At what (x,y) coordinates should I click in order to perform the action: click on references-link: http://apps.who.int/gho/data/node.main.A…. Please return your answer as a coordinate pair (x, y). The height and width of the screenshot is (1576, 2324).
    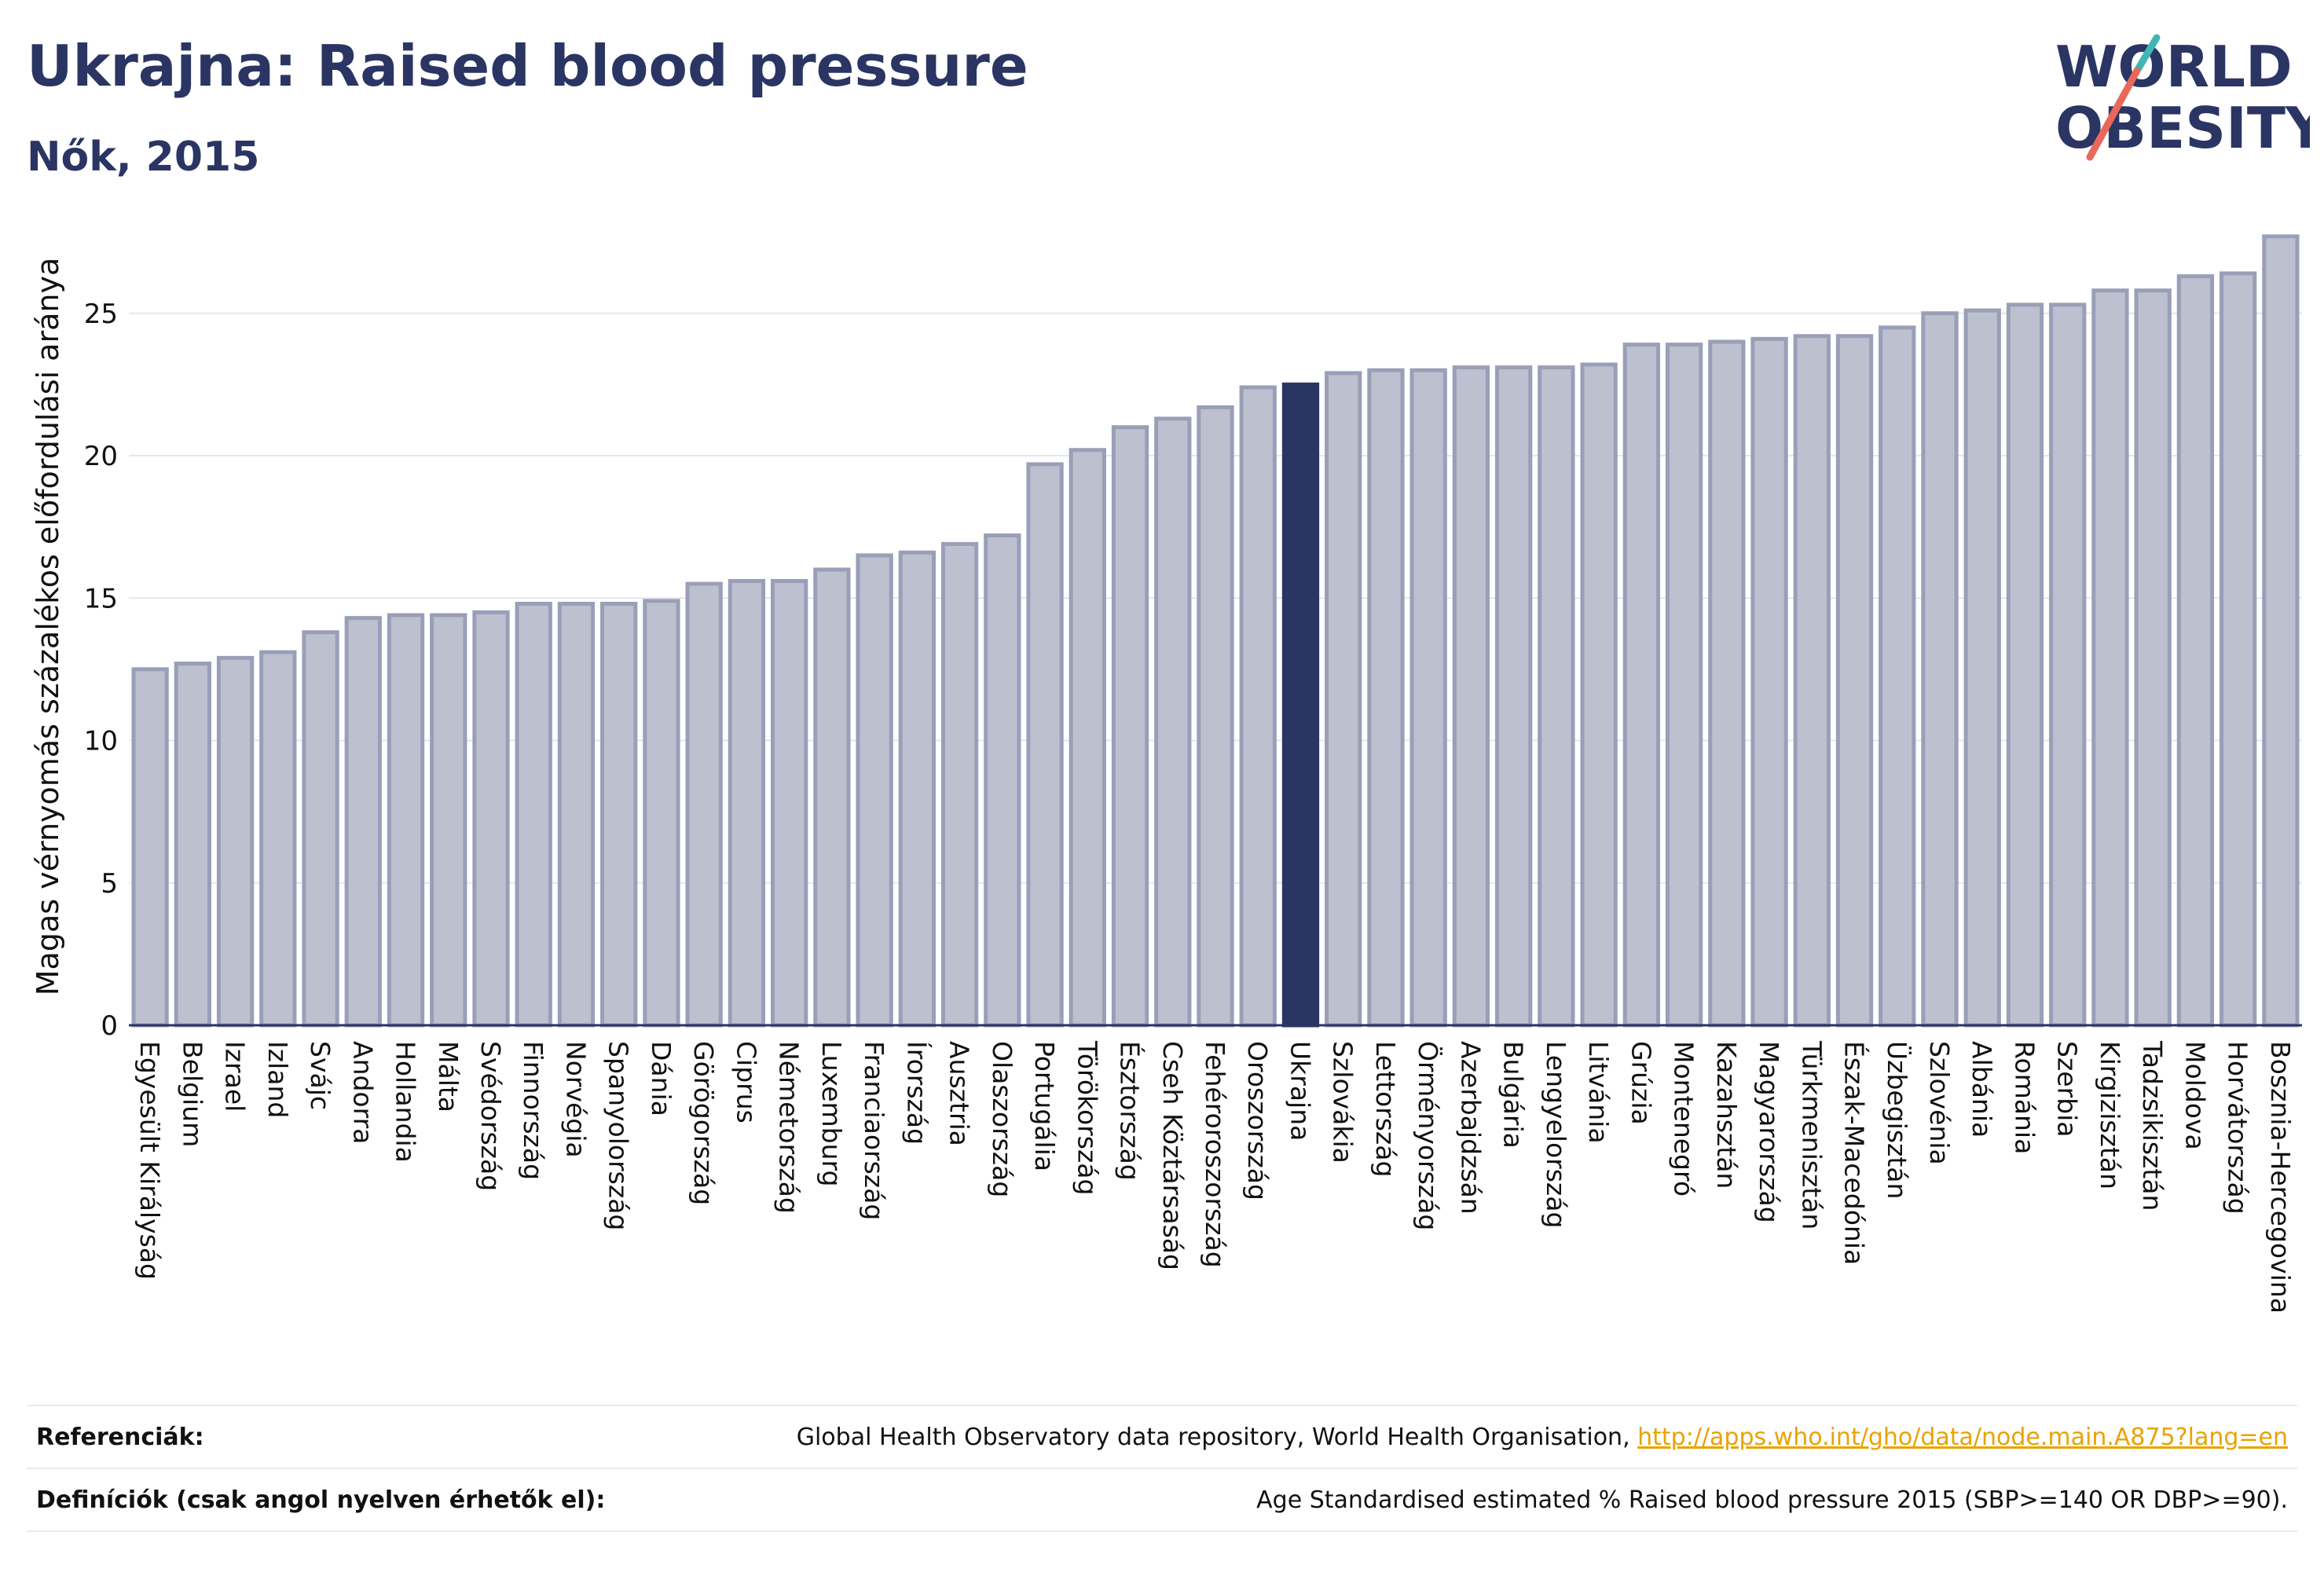
    Looking at the image, I should click on (1962, 1437).